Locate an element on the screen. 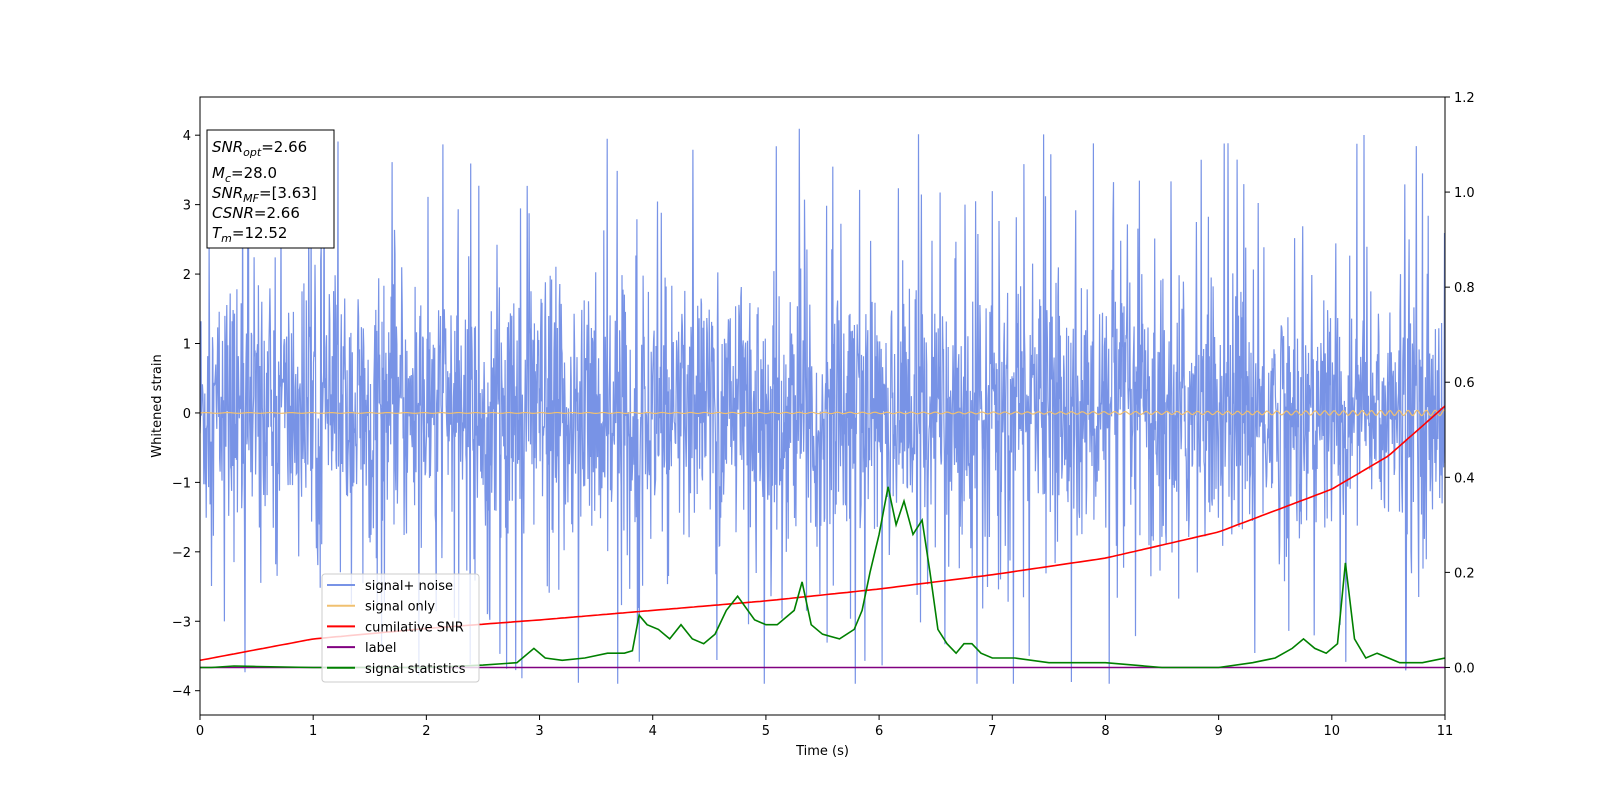 The image size is (1600, 800). legend-label: signal only is located at coordinates (400, 607).